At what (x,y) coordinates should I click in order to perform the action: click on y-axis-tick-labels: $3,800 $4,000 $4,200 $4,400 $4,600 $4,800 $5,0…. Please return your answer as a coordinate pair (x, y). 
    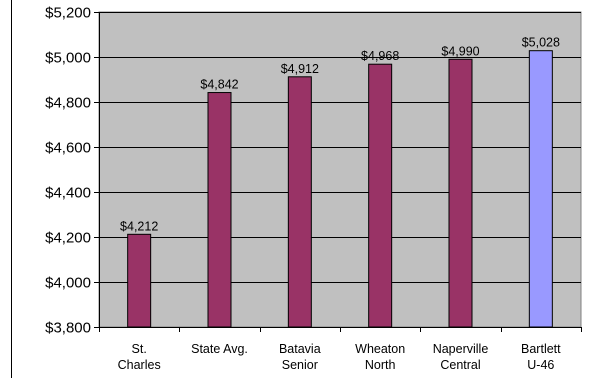
    Looking at the image, I should click on (68, 171).